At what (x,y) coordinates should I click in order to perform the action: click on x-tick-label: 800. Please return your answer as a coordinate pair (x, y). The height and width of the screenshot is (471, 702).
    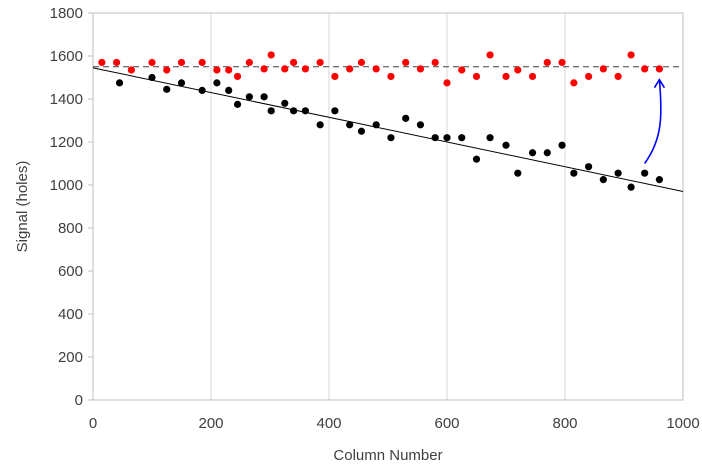
    Looking at the image, I should click on (564, 423).